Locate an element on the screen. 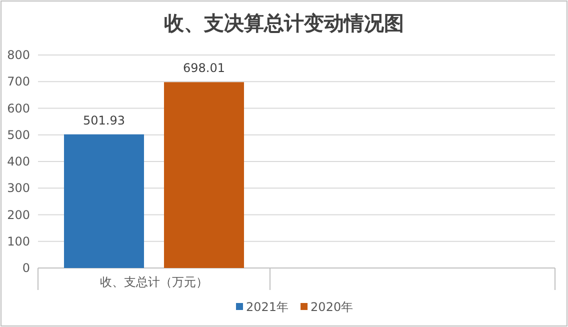  data-label: 501.93 is located at coordinates (104, 120).